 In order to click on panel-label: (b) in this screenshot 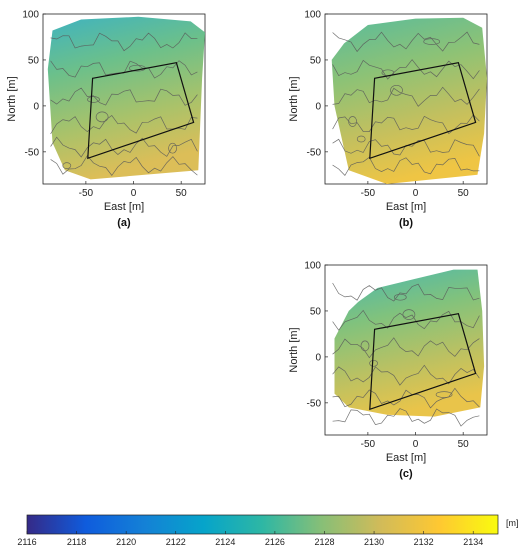, I will do `click(406, 223)`.